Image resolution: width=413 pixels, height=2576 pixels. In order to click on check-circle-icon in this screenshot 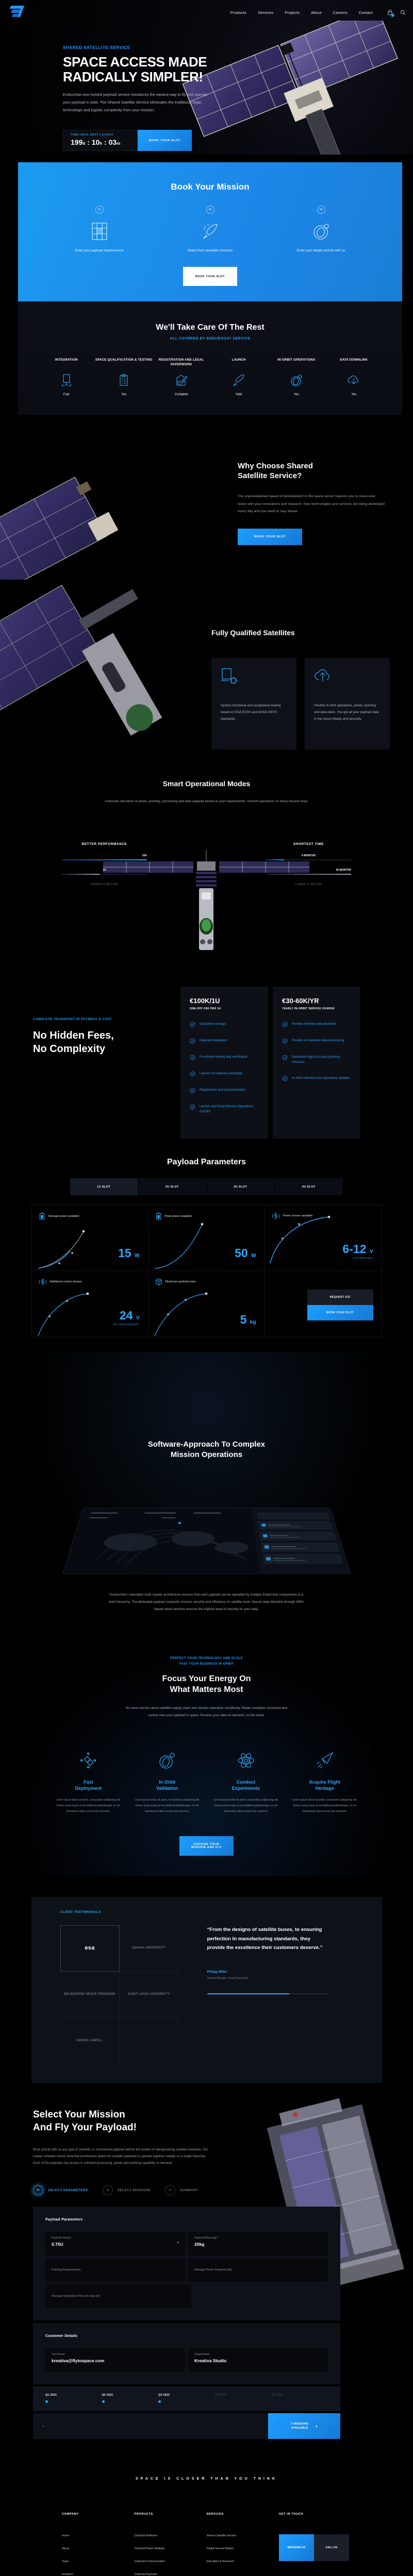, I will do `click(285, 1057)`.